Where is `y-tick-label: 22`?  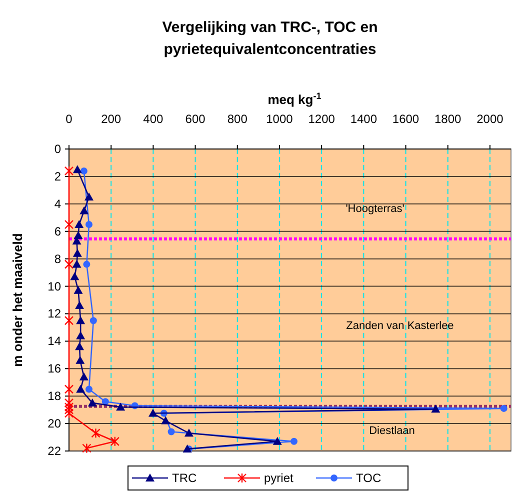 y-tick-label: 22 is located at coordinates (55, 451).